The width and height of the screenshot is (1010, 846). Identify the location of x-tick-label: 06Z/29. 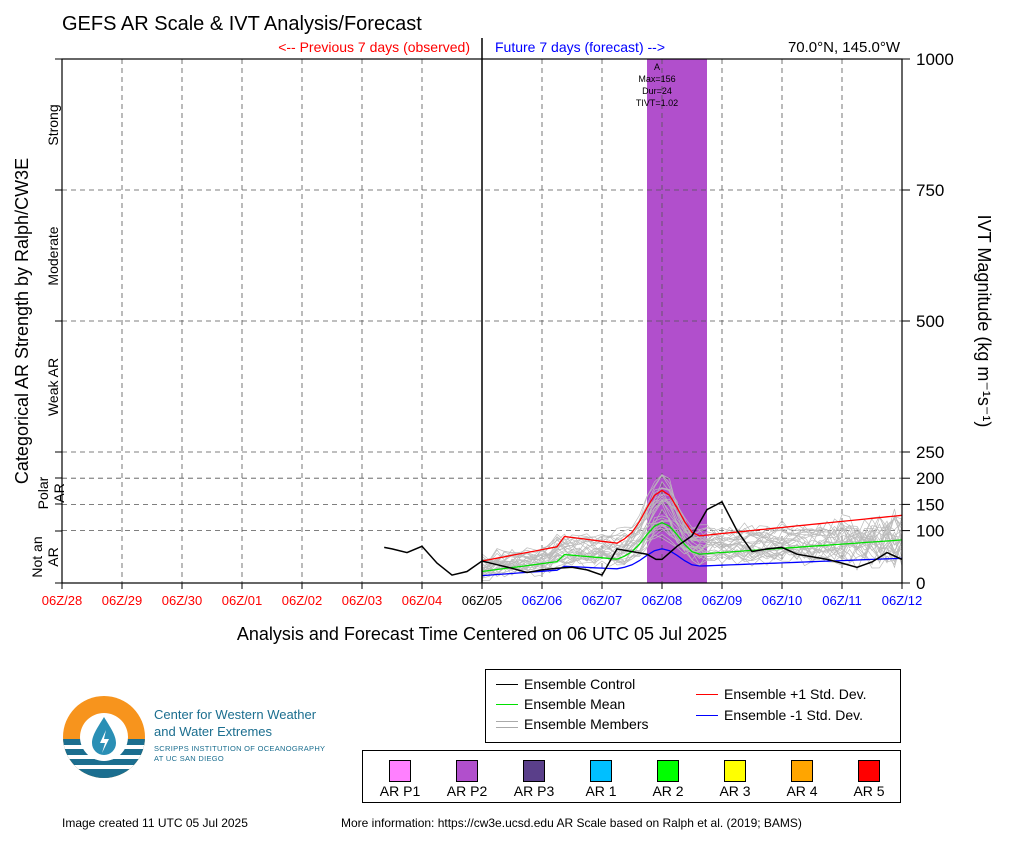
(122, 600).